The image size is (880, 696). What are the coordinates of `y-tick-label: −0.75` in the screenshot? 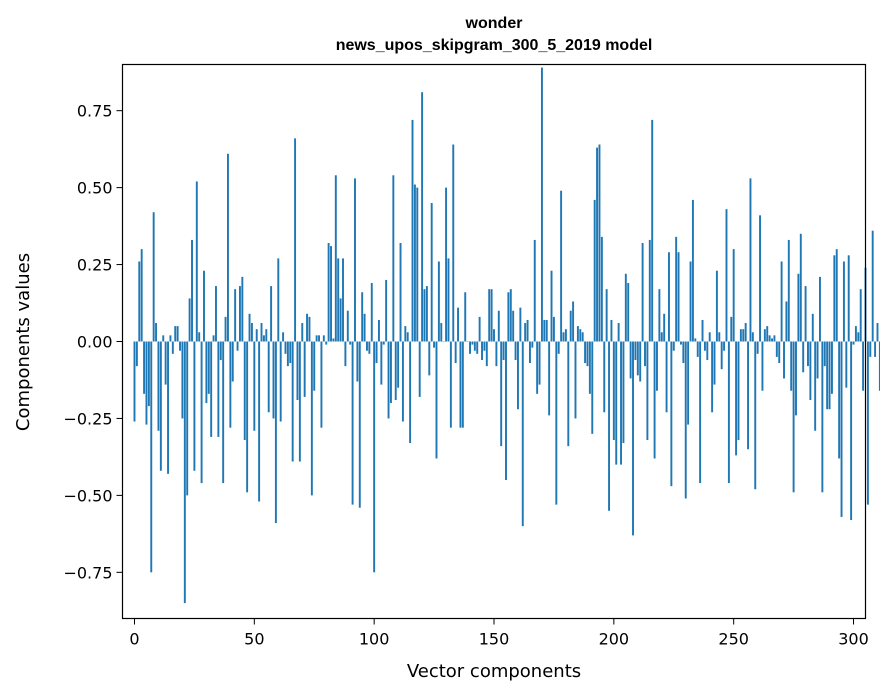 It's located at (87, 572).